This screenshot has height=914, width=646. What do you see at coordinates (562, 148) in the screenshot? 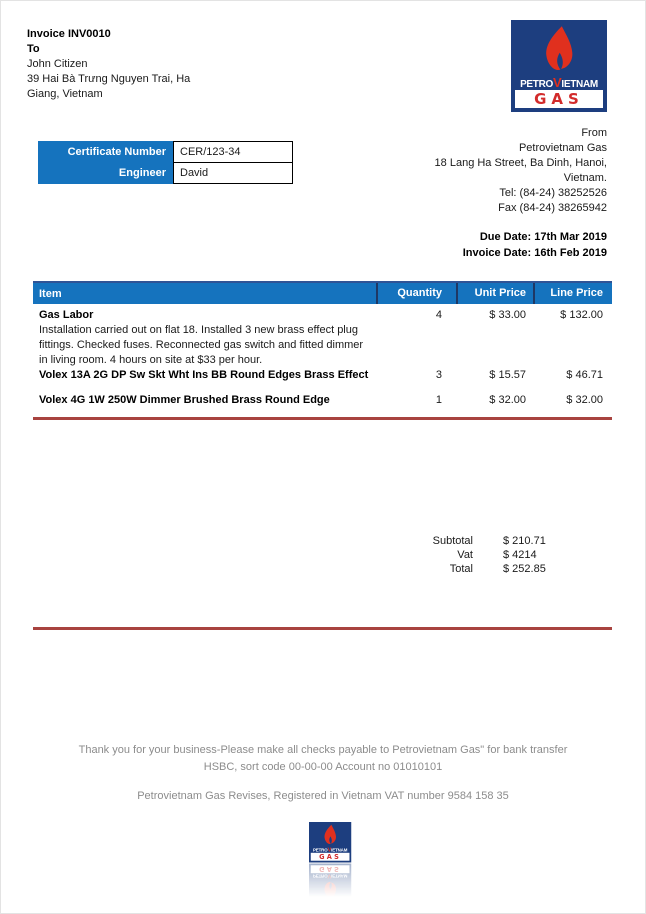
I see `from-company: Petrovietnam Gas` at bounding box center [562, 148].